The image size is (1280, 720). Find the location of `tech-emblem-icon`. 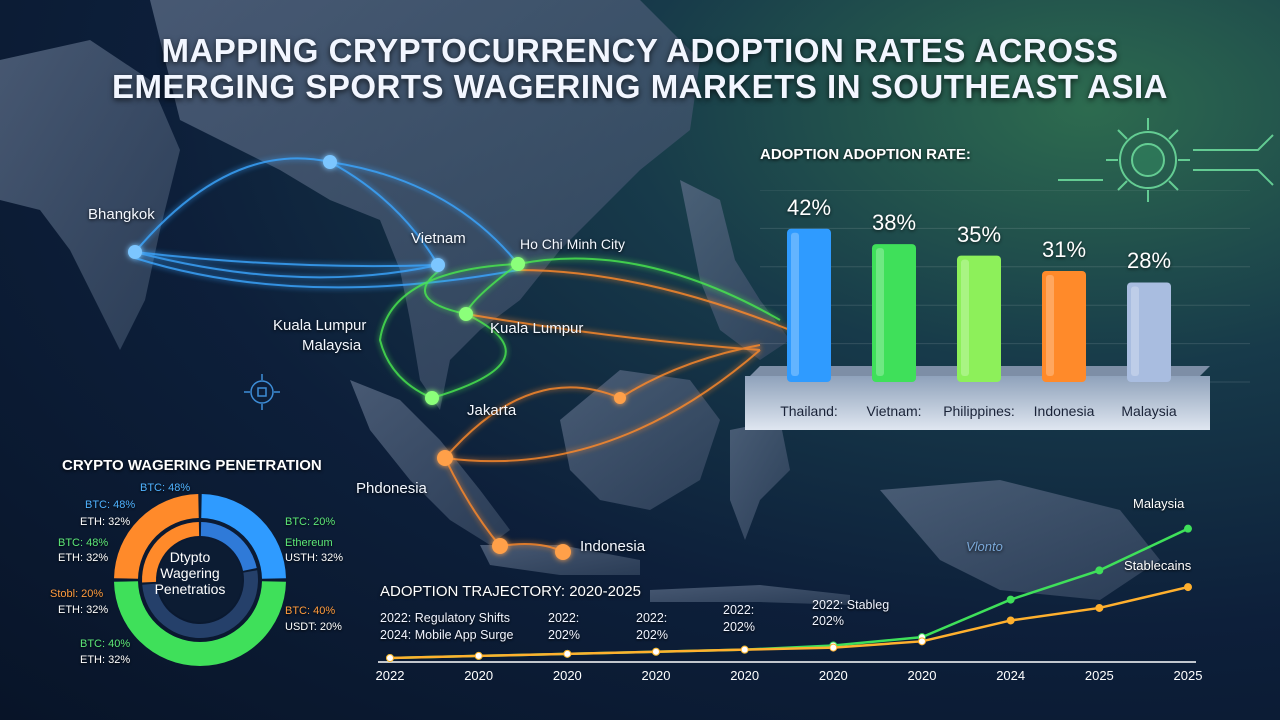

tech-emblem-icon is located at coordinates (1166, 160).